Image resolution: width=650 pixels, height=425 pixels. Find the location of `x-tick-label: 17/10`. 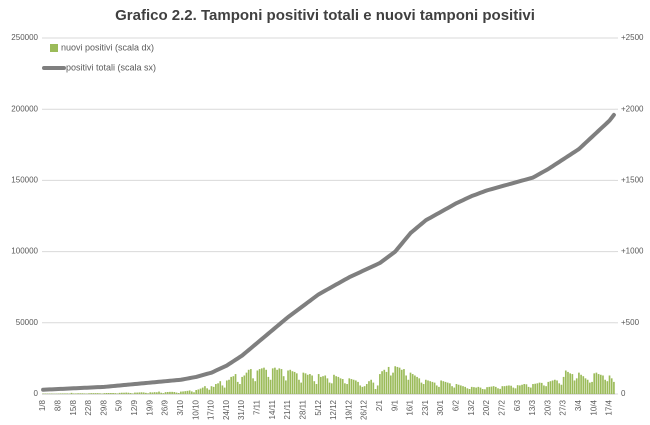

x-tick-label: 17/10 is located at coordinates (211, 409).